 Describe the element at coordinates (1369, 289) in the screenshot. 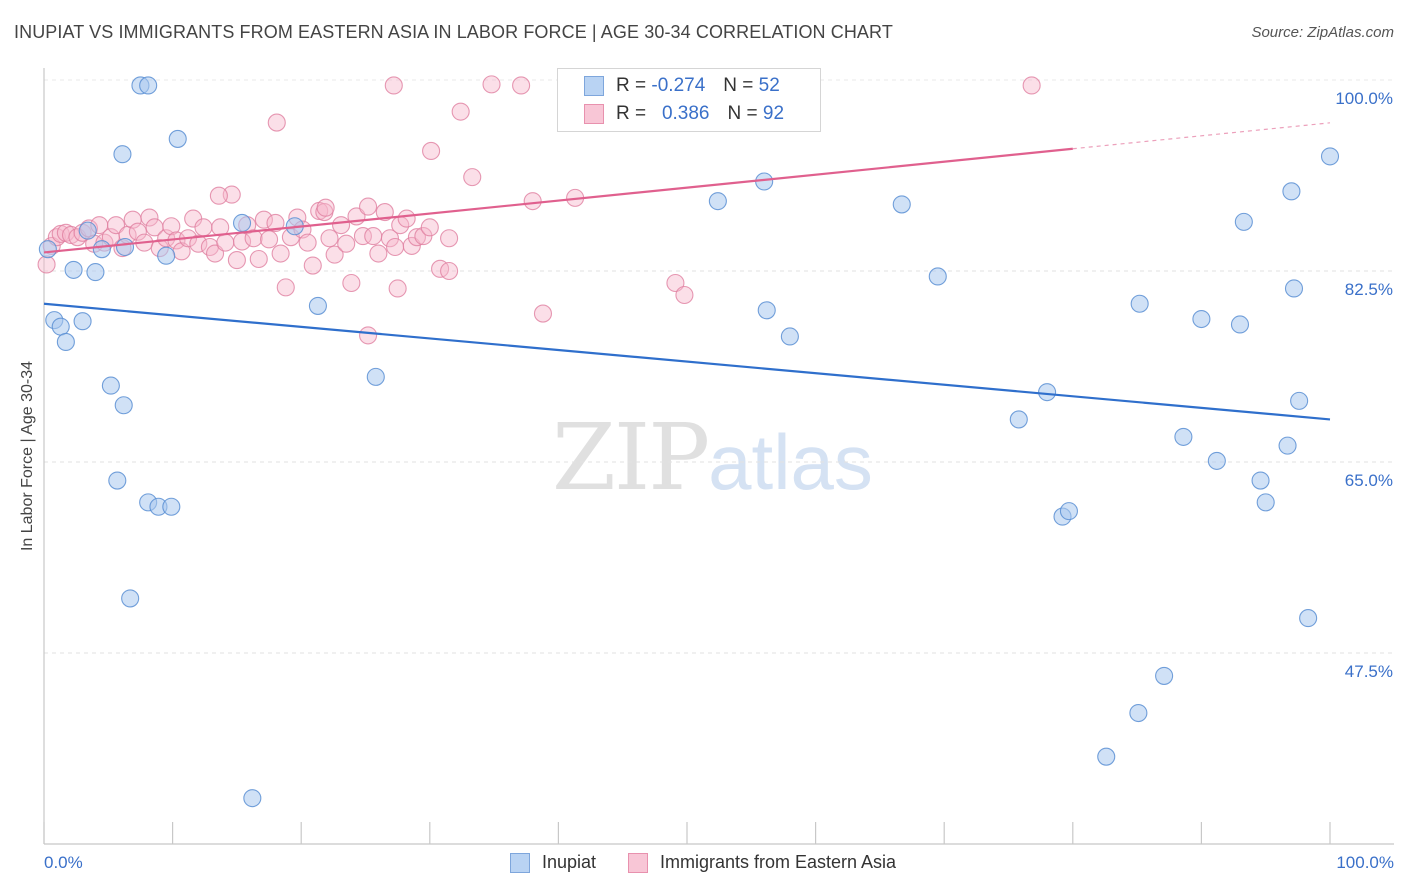

I see `y-tick-label: 82.5%` at that location.